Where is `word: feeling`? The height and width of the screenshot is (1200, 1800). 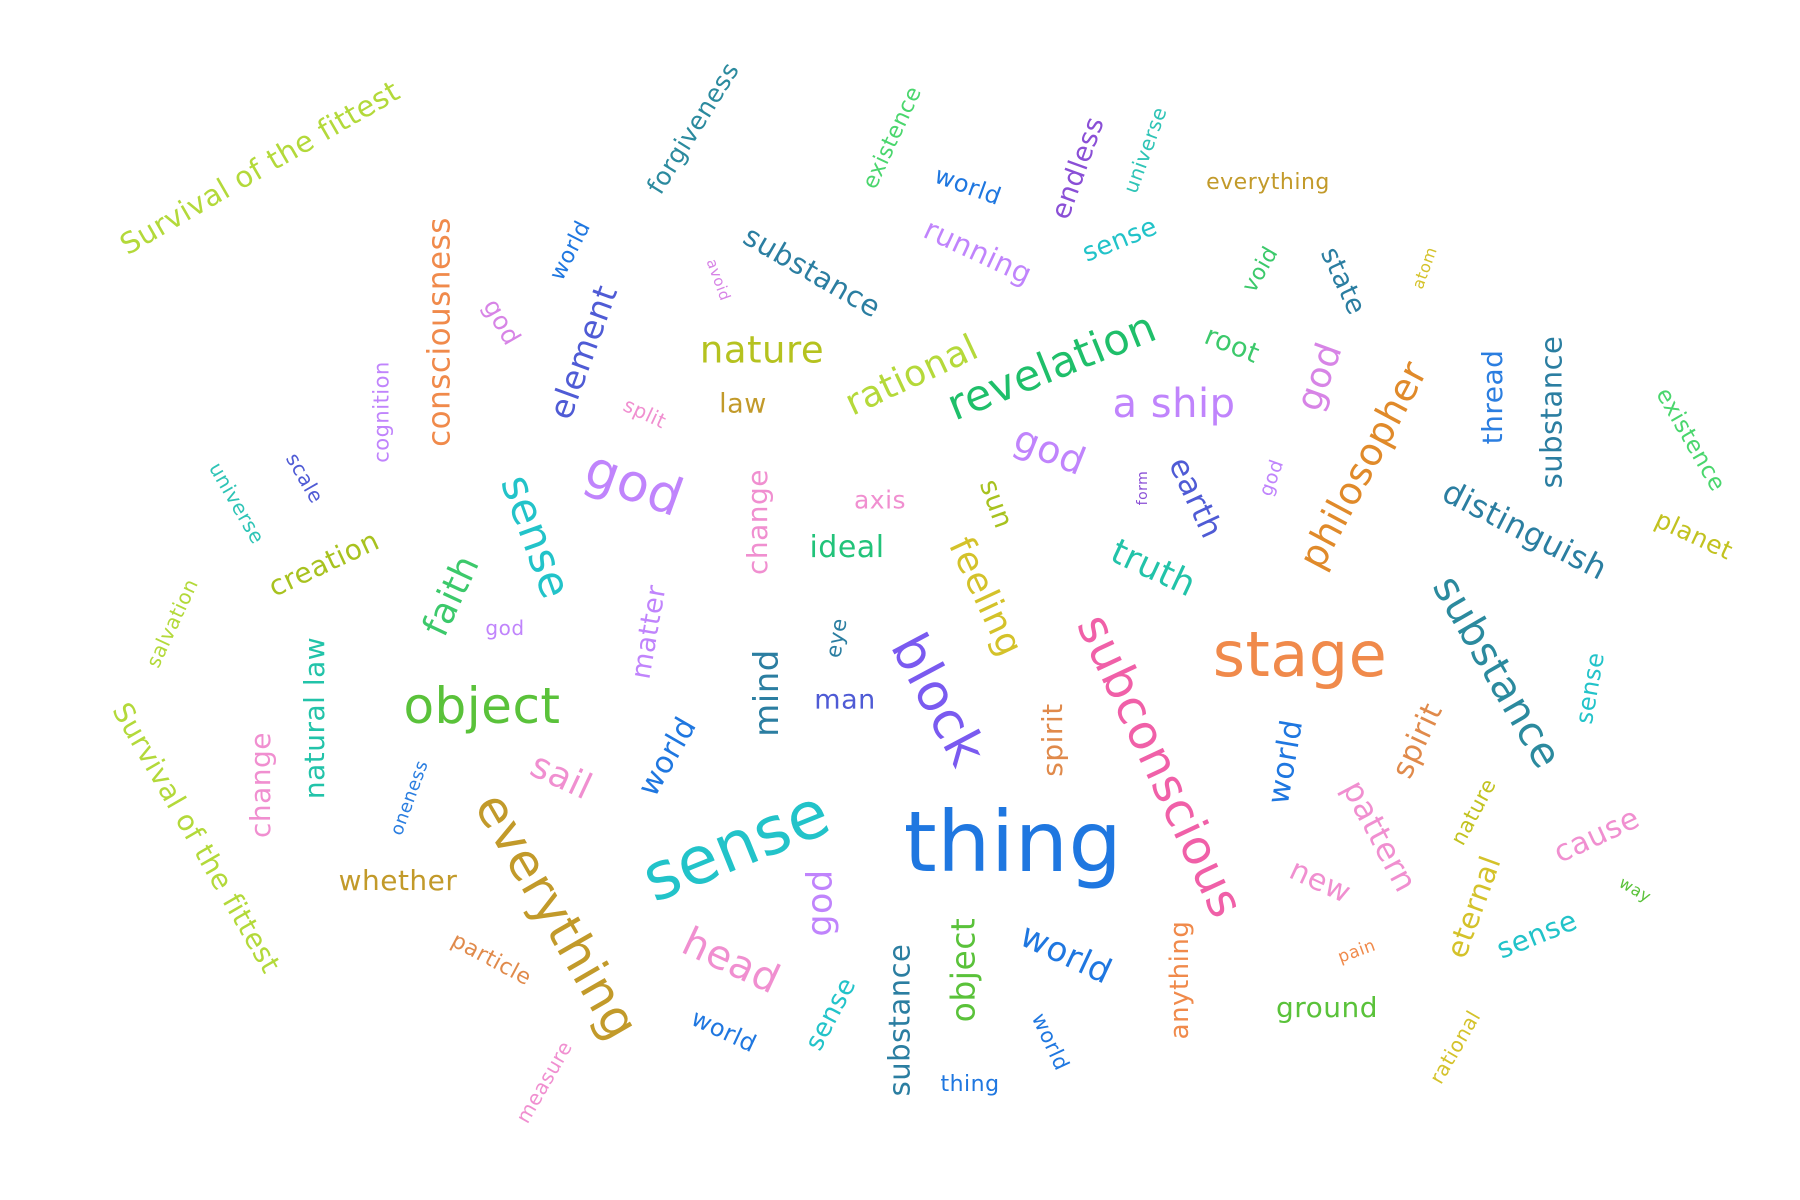
word: feeling is located at coordinates (985, 596).